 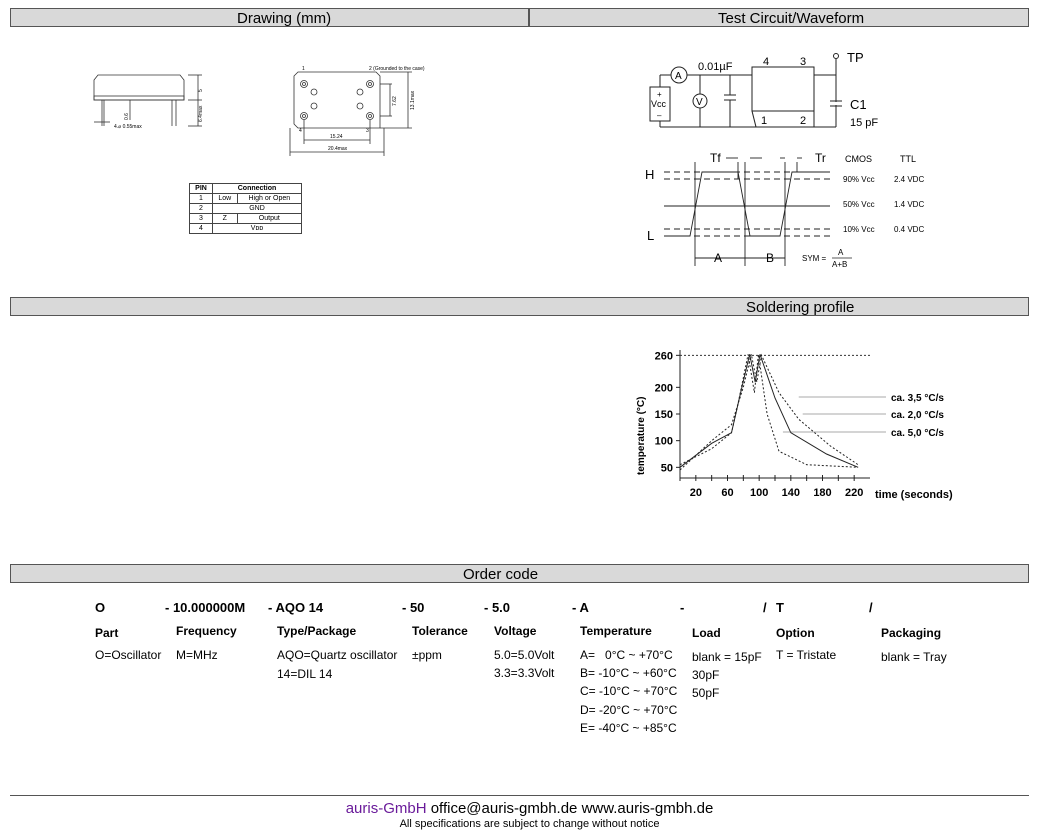 What do you see at coordinates (107, 633) in the screenshot?
I see `head-part: Part` at bounding box center [107, 633].